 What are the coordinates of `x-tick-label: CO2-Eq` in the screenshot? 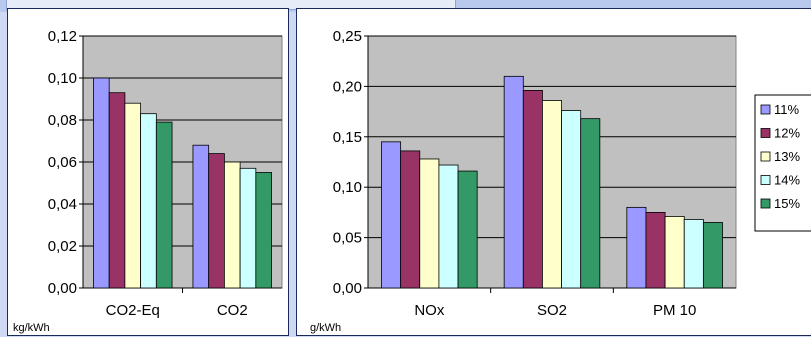 It's located at (133, 310).